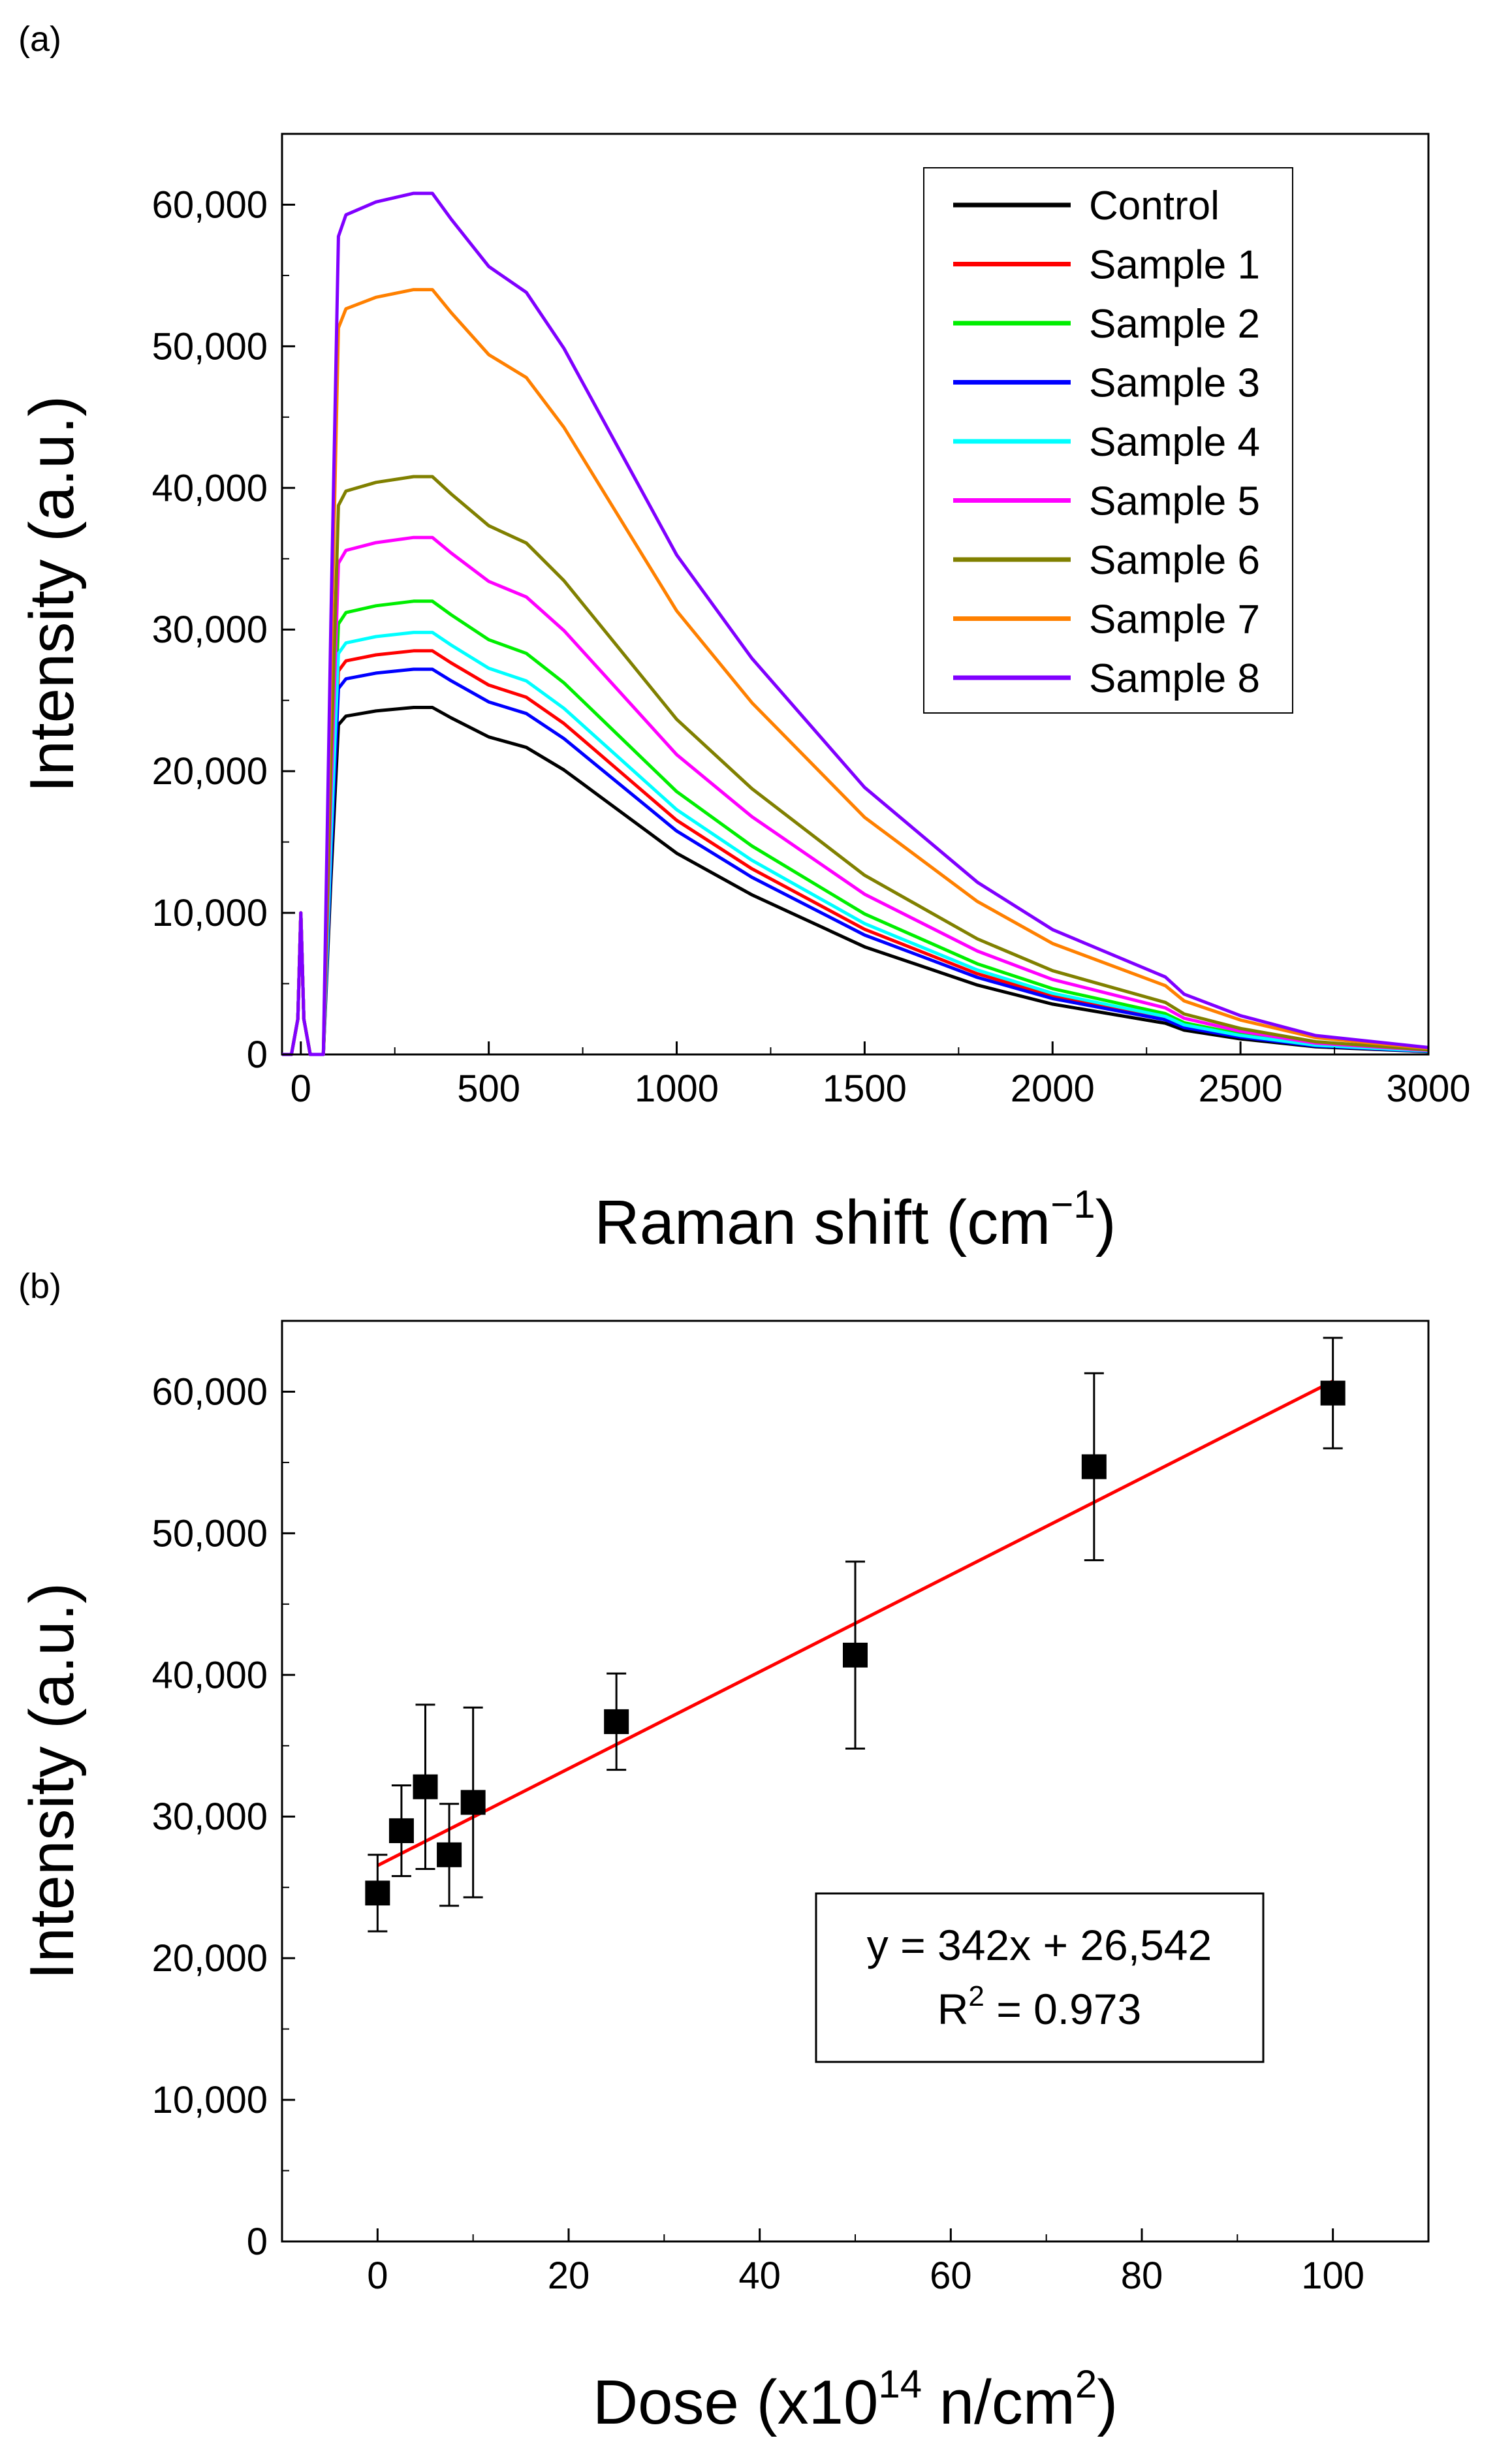 Image resolution: width=1512 pixels, height=2453 pixels. I want to click on panel-b-y-tick-label: 30,000, so click(210, 1817).